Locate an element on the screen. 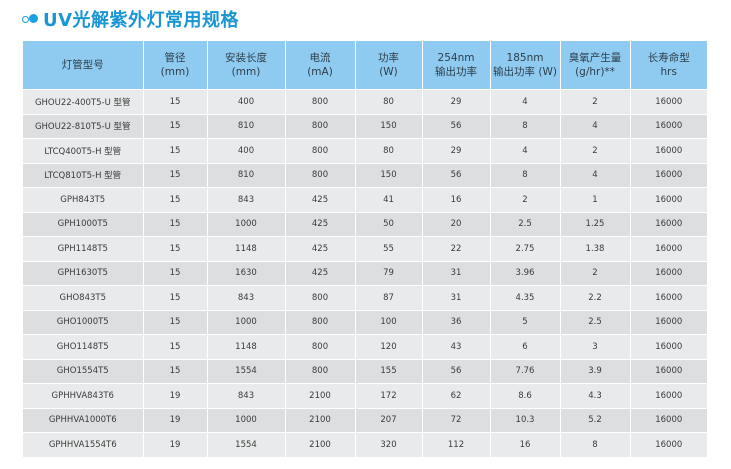 The width and height of the screenshot is (731, 469). table-cell: 810 is located at coordinates (246, 175).